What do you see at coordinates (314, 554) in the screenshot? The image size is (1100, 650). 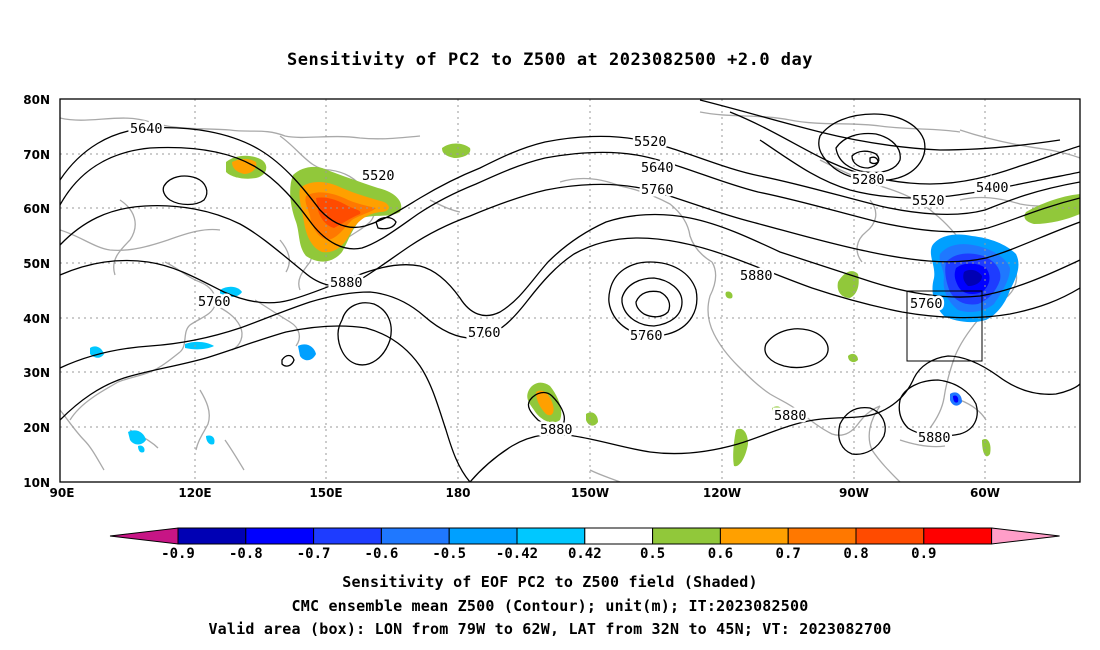 I see `colorbar-tick-label: -0.7` at bounding box center [314, 554].